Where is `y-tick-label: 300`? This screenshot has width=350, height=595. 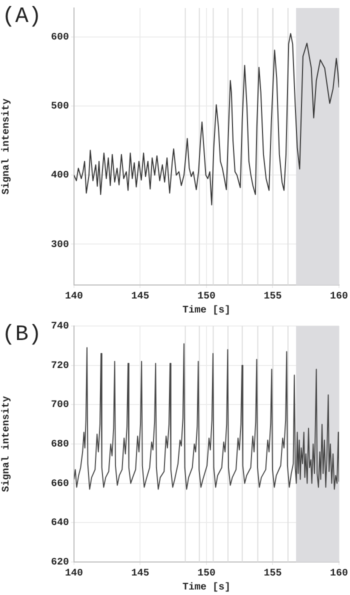 y-tick-label: 300 is located at coordinates (59, 245).